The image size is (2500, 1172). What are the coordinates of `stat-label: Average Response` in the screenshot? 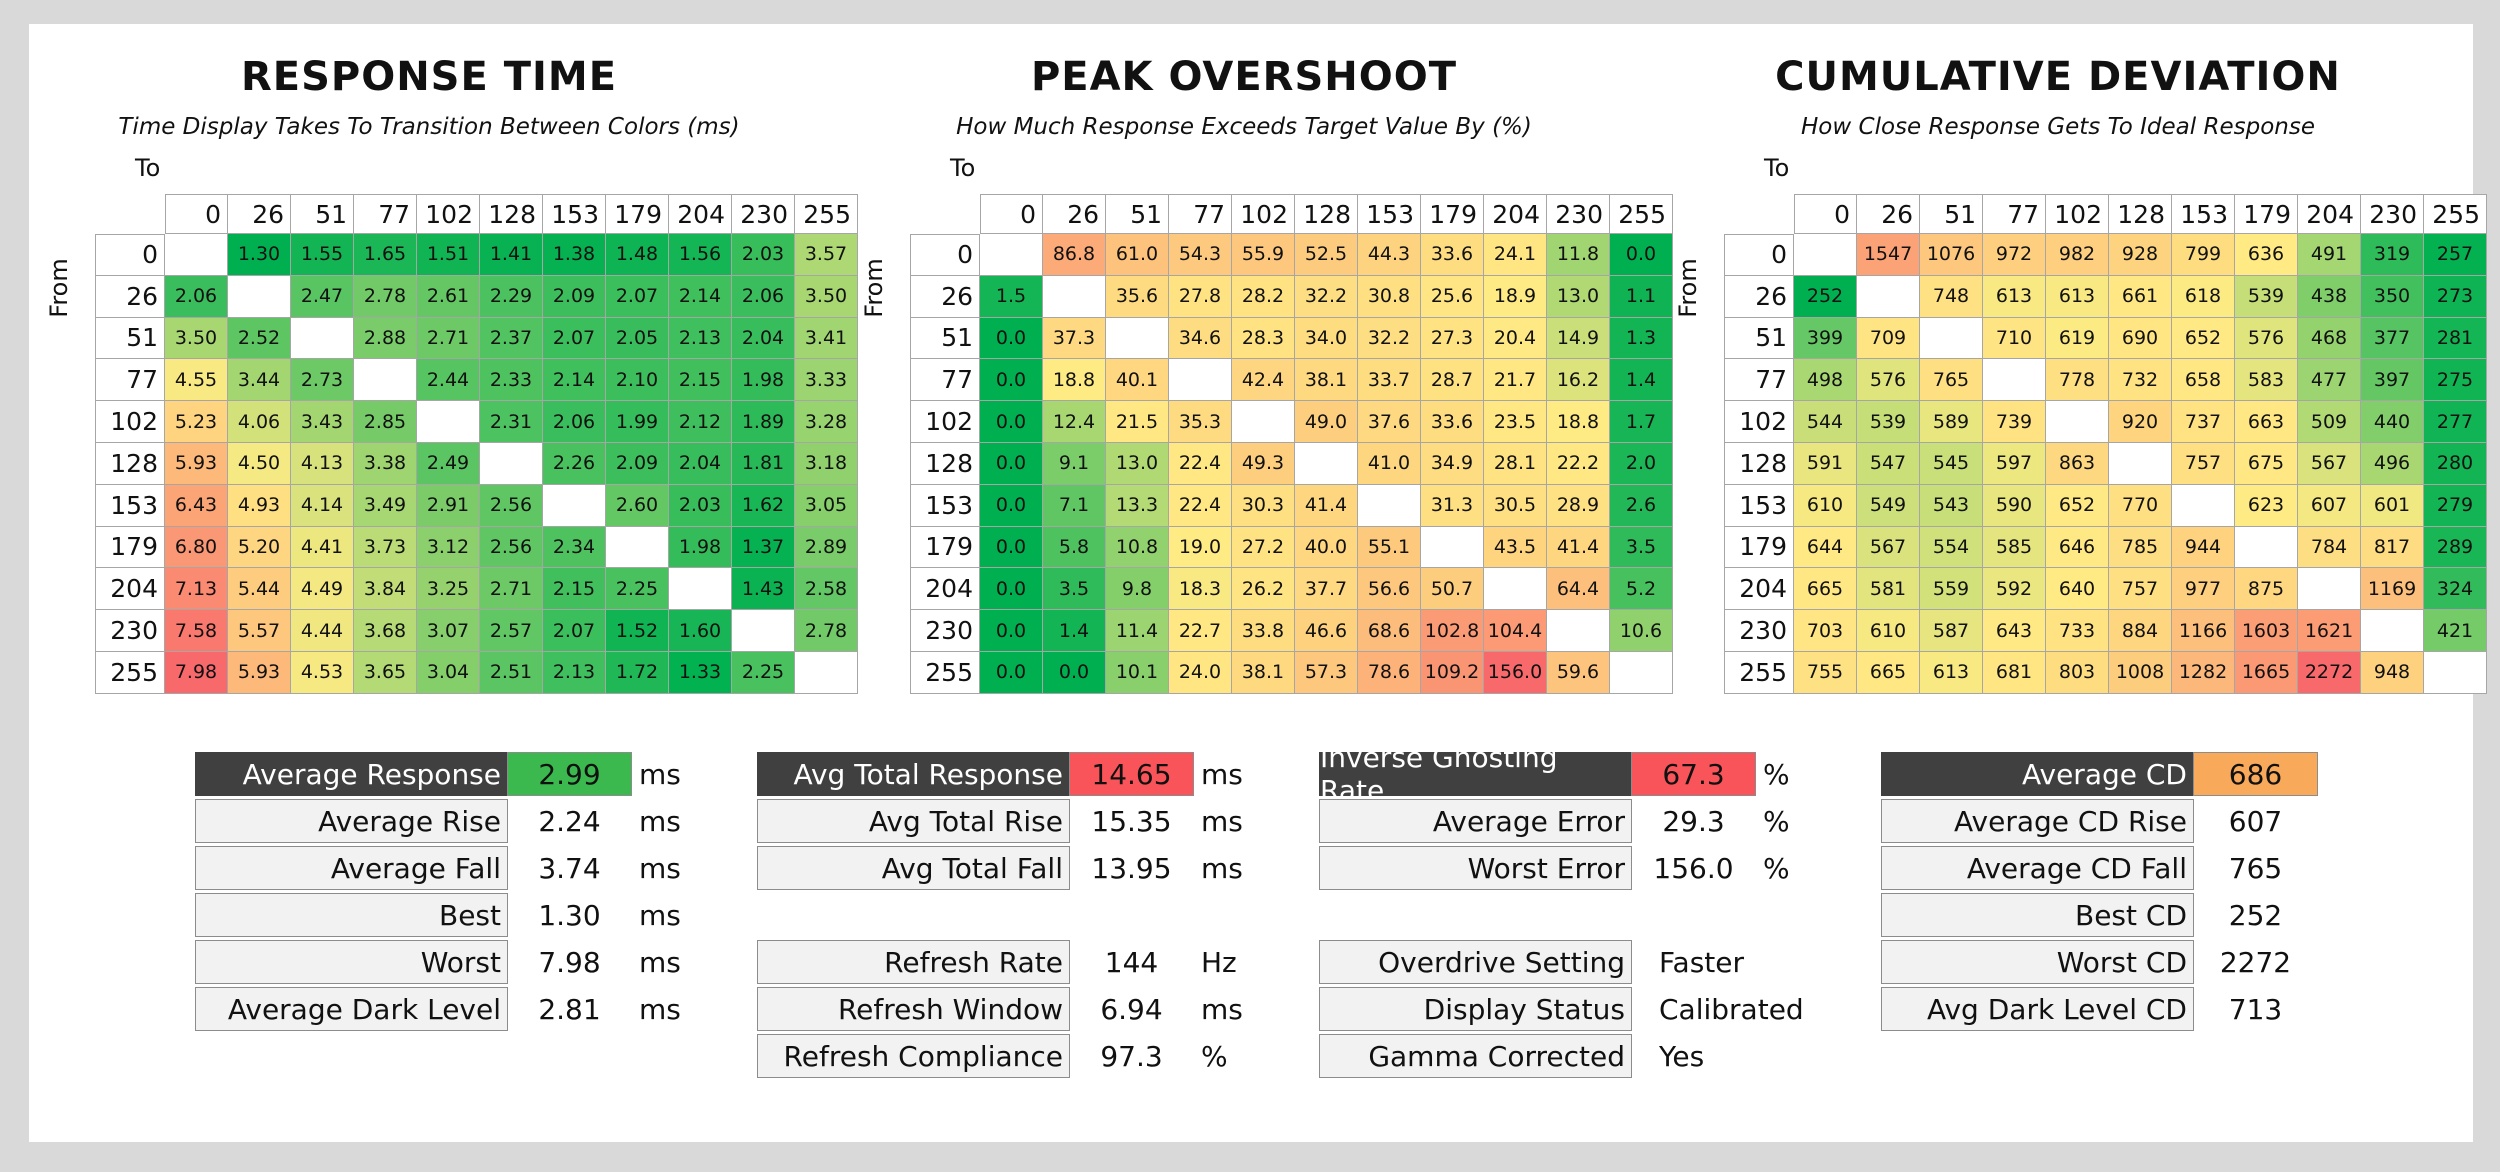 It's located at (351, 774).